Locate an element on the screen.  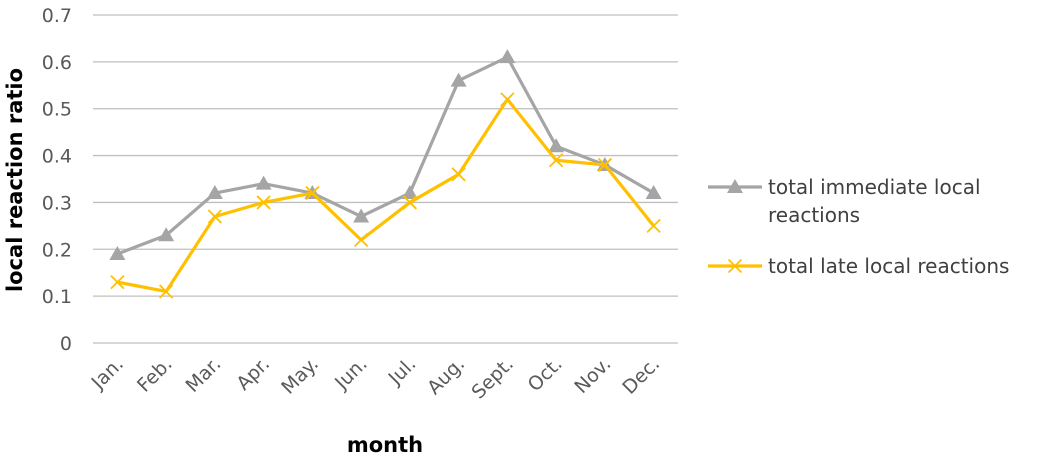
y-tick-label: 0.6 is located at coordinates (57, 63).